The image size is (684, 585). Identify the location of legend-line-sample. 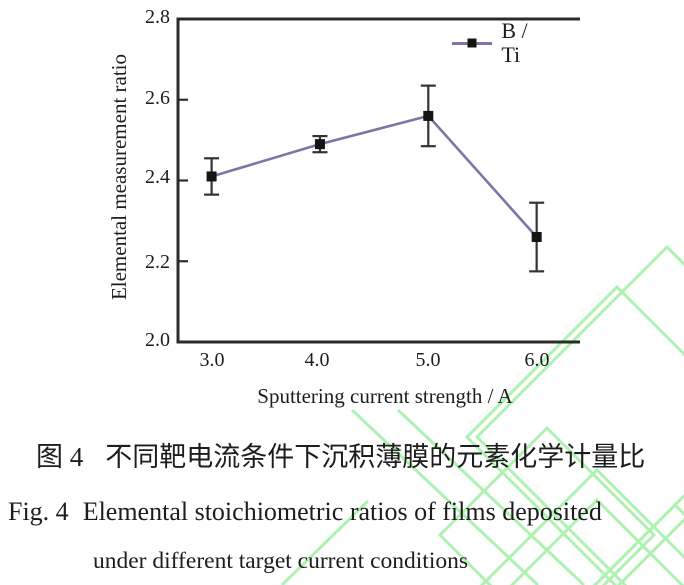
(472, 43).